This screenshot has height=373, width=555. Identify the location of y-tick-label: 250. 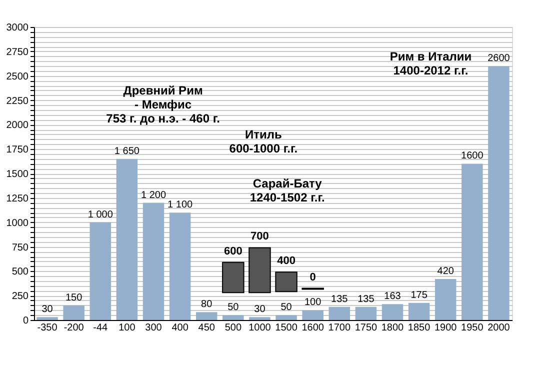
(20, 296).